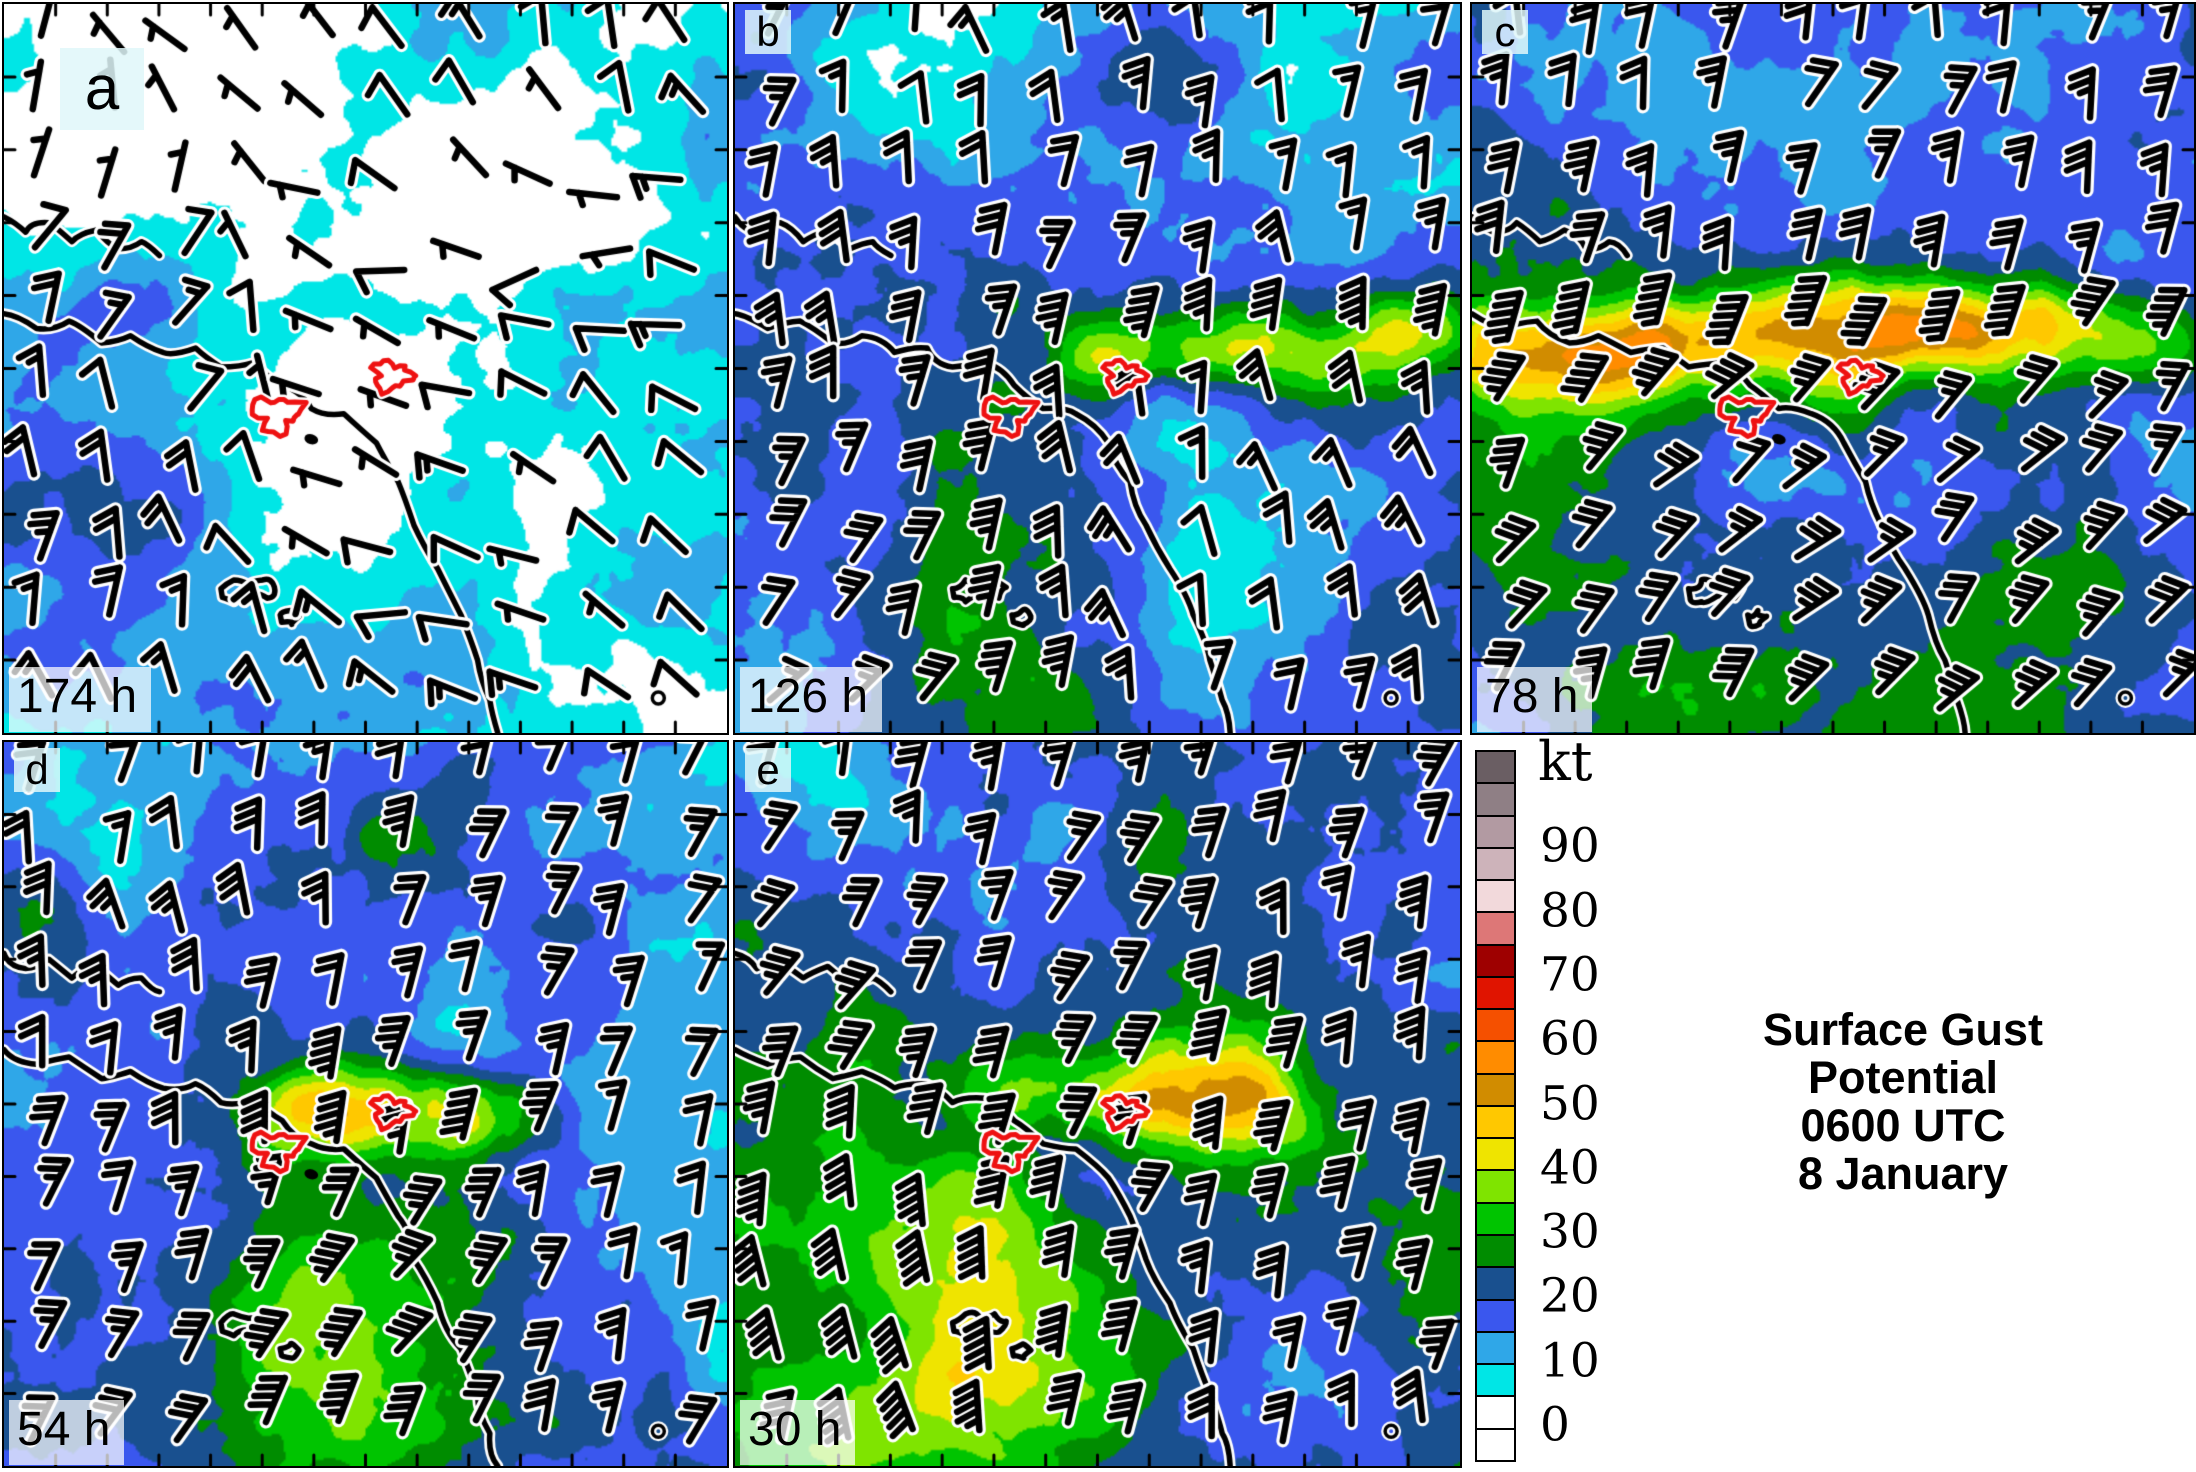  I want to click on colorbar, so click(1495, 1106).